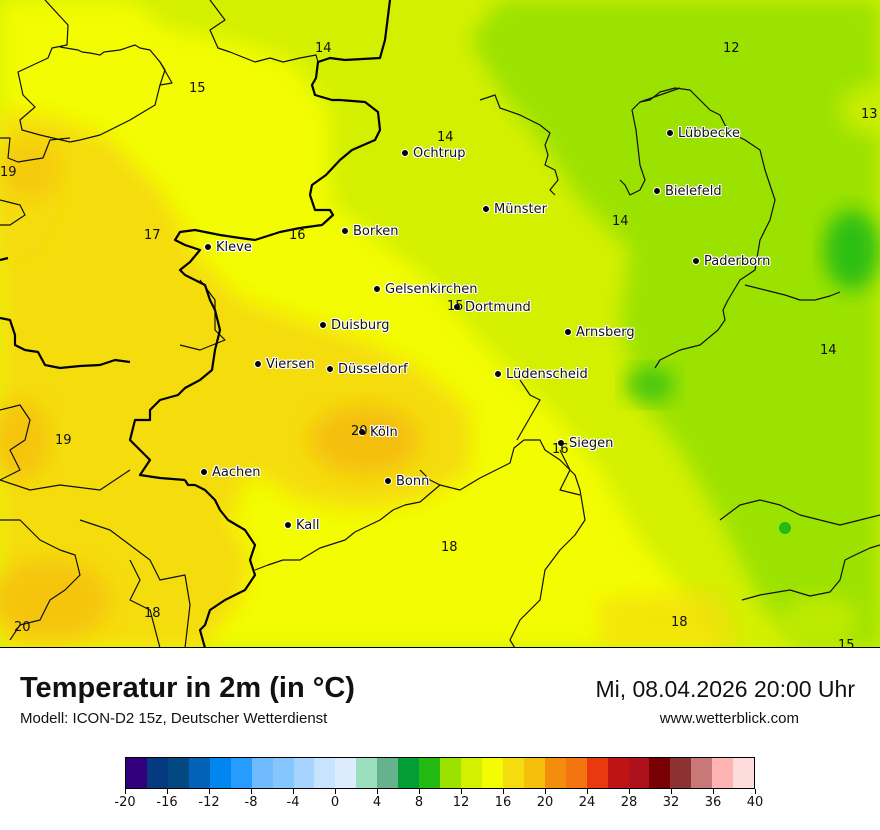  I want to click on value-label: 12, so click(731, 48).